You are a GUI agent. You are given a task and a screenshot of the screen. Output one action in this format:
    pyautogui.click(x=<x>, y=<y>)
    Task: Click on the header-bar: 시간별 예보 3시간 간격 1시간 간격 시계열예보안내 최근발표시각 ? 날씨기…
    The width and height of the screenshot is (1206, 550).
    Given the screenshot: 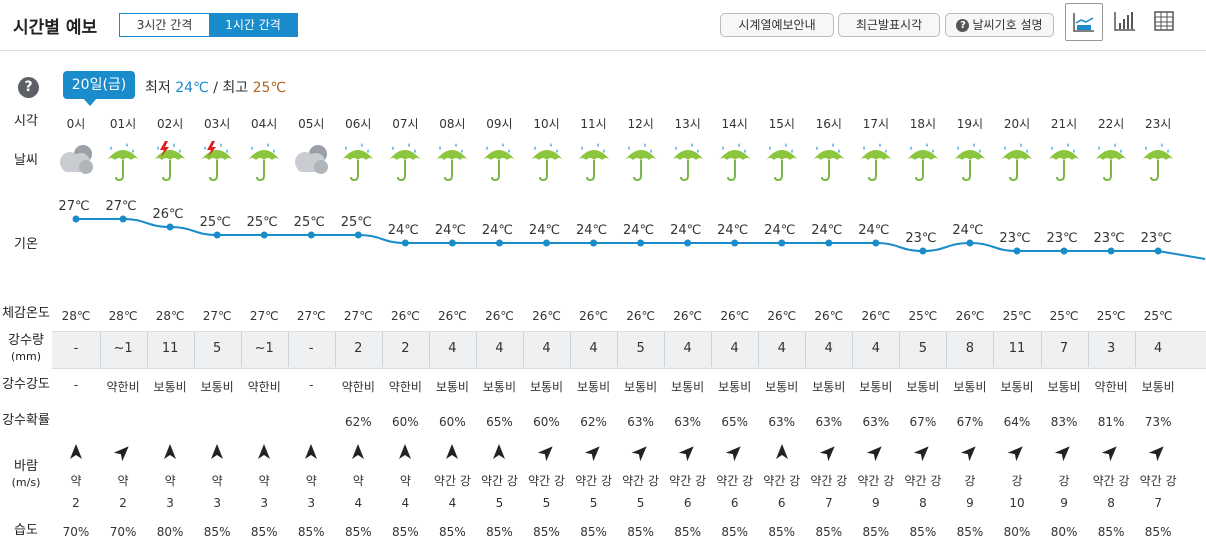 What is the action you would take?
    pyautogui.click(x=603, y=25)
    